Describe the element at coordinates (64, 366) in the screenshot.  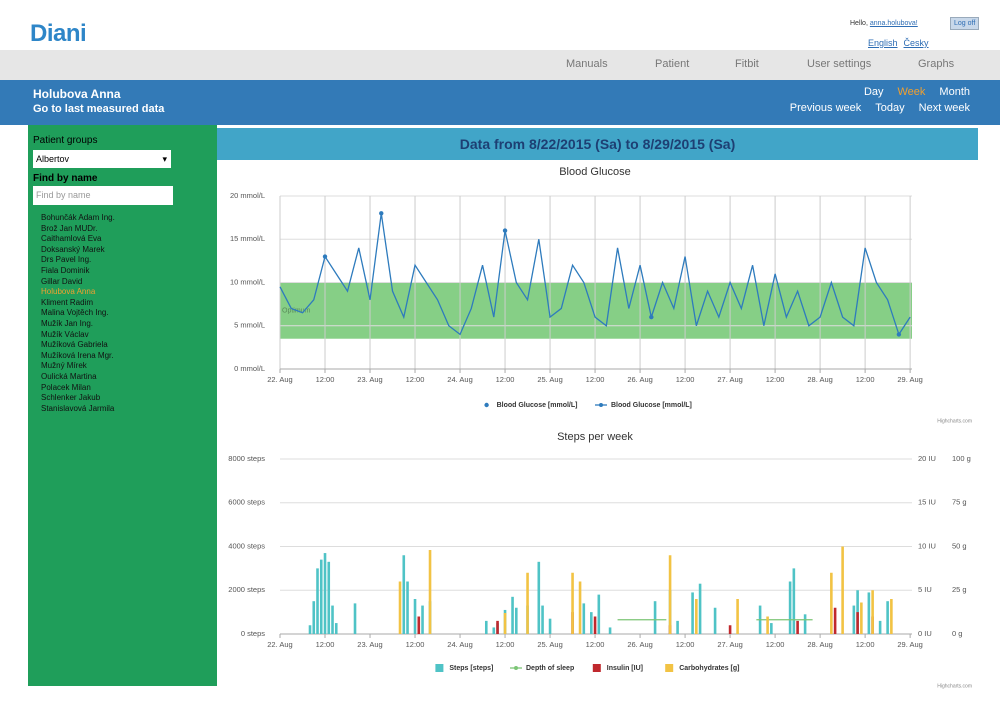
I see `patient-item: Mužný Mírek` at that location.